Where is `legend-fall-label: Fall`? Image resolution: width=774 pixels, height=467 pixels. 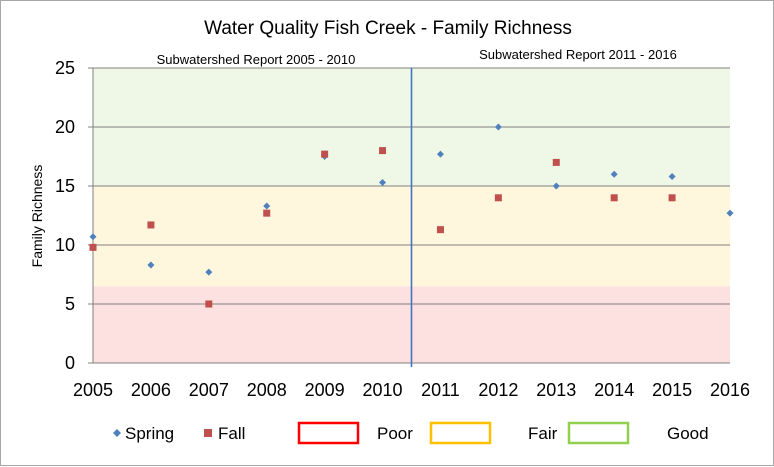
legend-fall-label: Fall is located at coordinates (231, 433).